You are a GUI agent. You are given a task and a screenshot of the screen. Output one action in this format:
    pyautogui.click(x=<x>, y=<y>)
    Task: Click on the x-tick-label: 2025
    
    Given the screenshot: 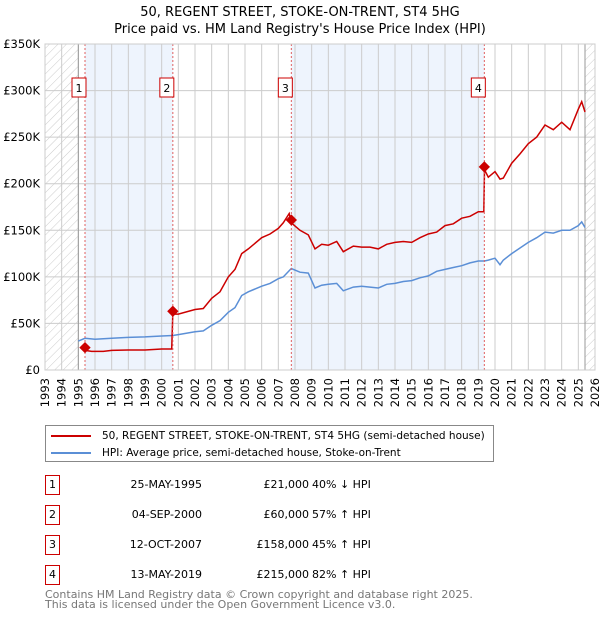 What is the action you would take?
    pyautogui.click(x=578, y=392)
    